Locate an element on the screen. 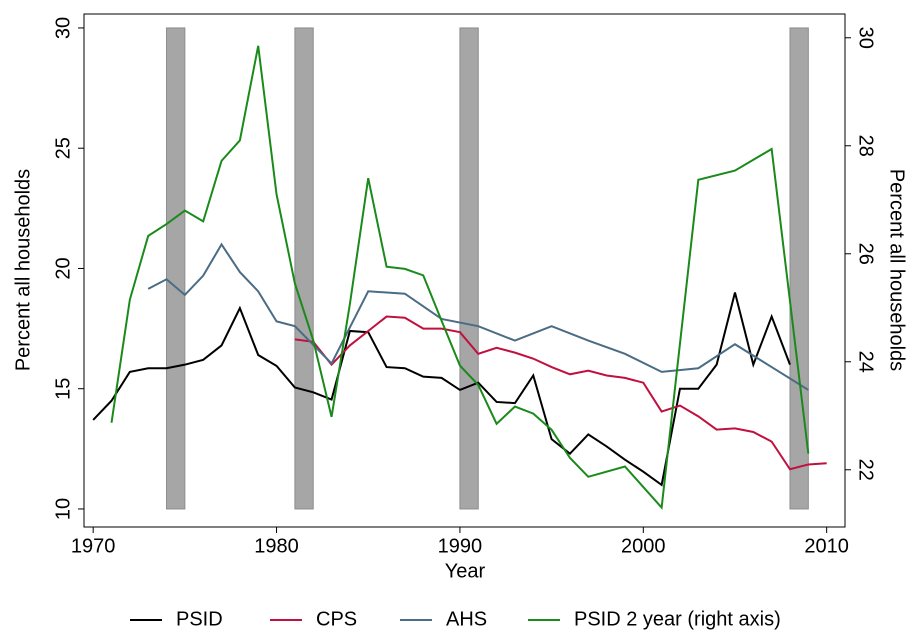  x-tick-label: 1970 is located at coordinates (93, 546).